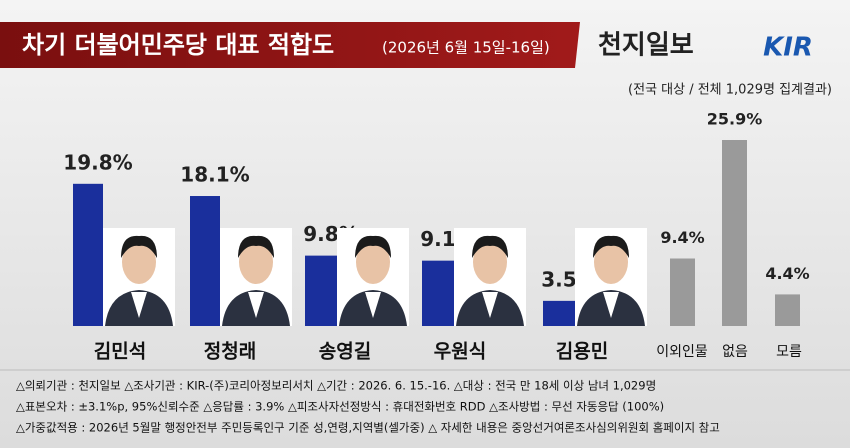  I want to click on chart-title: 차기 더불어민주당 대표 적합도, so click(178, 45).